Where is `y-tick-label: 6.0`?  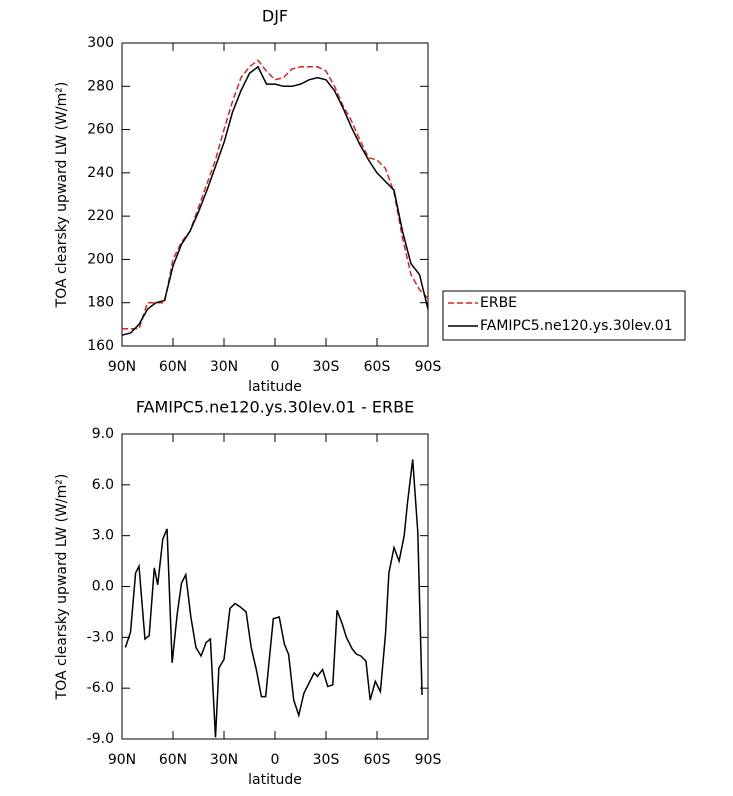 y-tick-label: 6.0 is located at coordinates (103, 485).